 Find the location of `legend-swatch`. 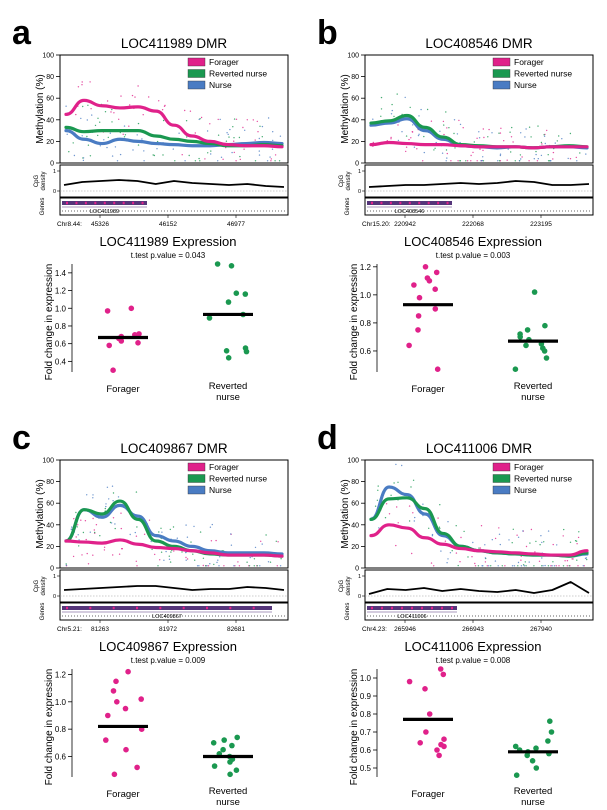

legend-swatch is located at coordinates (196, 62).